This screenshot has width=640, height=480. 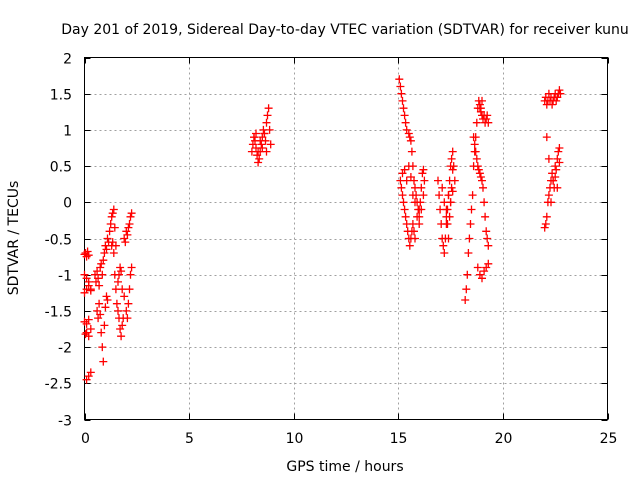 I want to click on y-tick-label: -1, so click(x=65, y=277).